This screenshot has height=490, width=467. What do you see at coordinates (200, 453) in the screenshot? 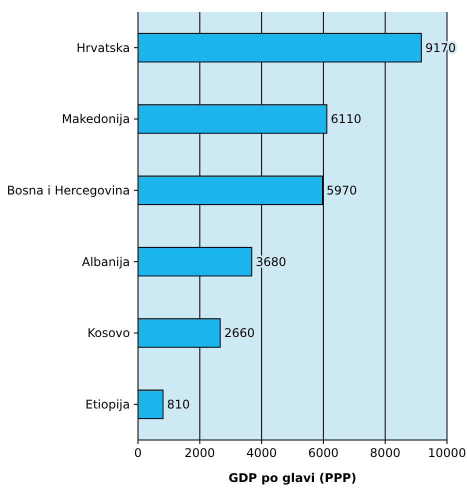
I see `x-tick-label: 2000` at bounding box center [200, 453].